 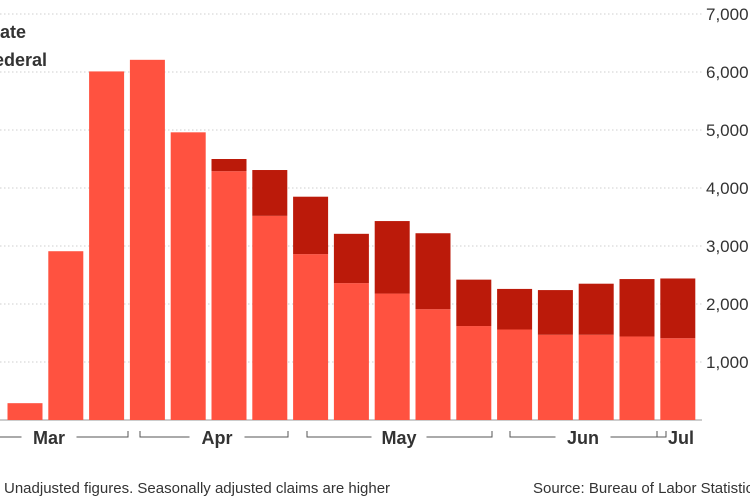 I want to click on y-tick-label: 4,000, so click(x=727, y=188).